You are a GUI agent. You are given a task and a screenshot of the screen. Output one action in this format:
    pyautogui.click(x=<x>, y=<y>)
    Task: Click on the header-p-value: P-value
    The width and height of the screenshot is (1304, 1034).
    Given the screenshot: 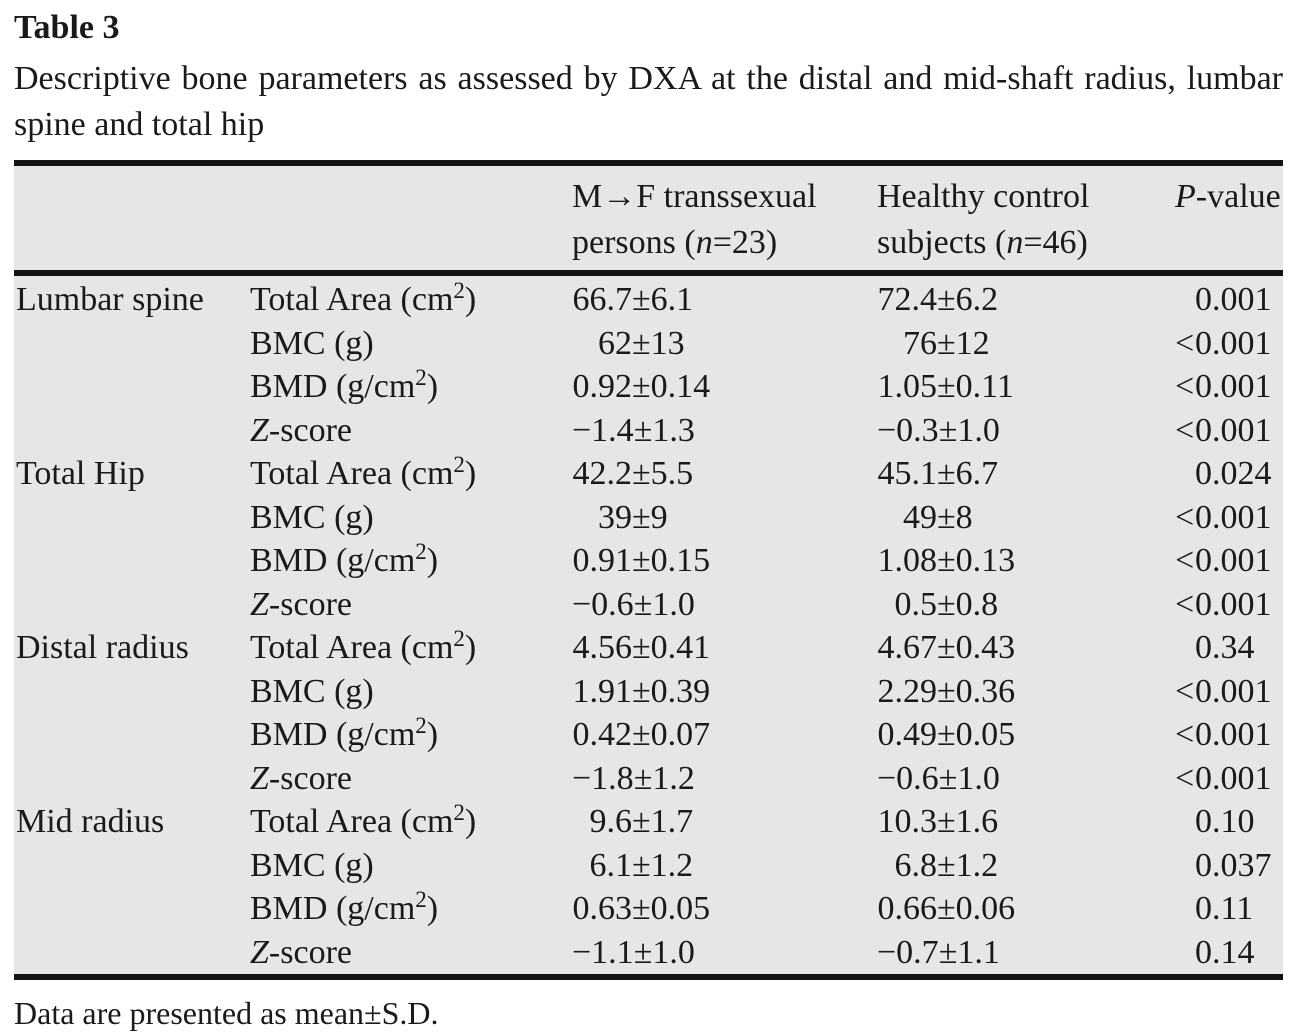 What is the action you would take?
    pyautogui.click(x=1229, y=221)
    